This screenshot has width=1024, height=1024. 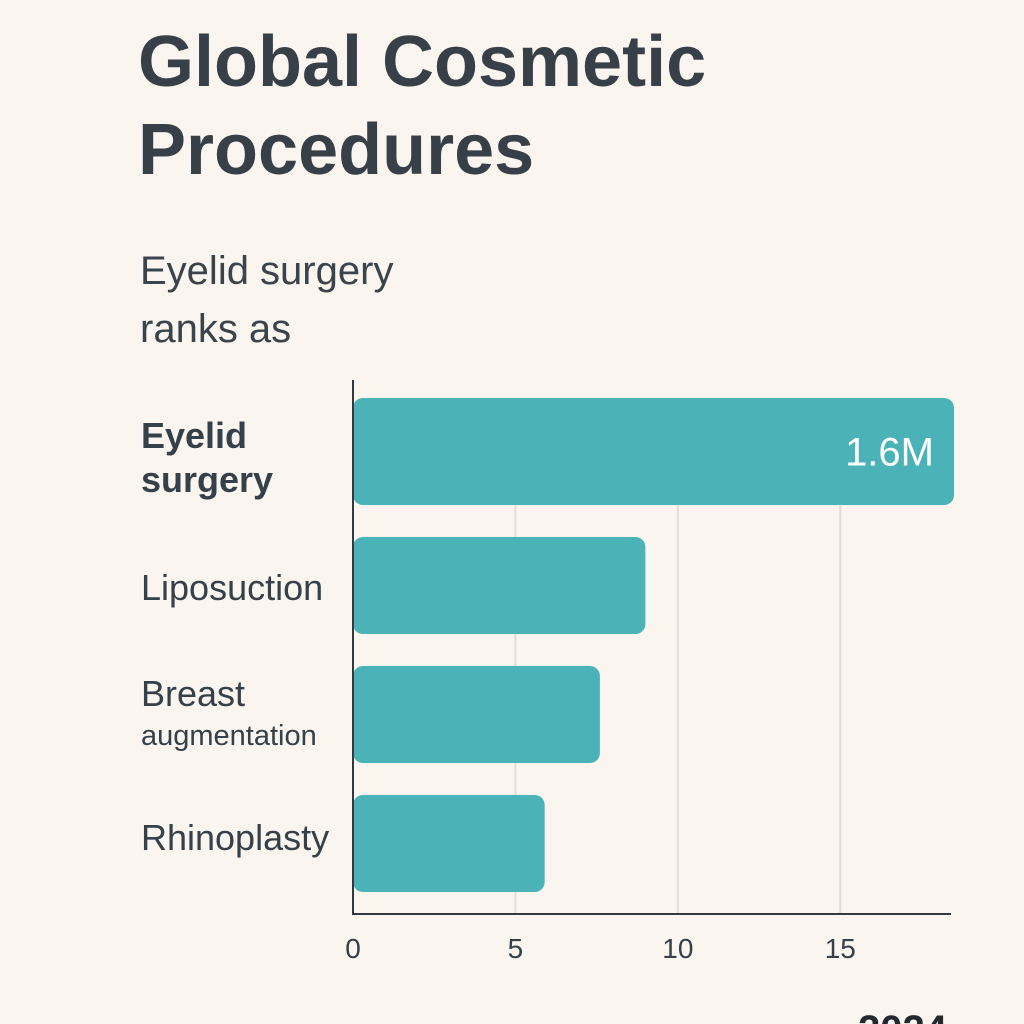 I want to click on category-label-3: Breast augmentation, so click(x=229, y=712).